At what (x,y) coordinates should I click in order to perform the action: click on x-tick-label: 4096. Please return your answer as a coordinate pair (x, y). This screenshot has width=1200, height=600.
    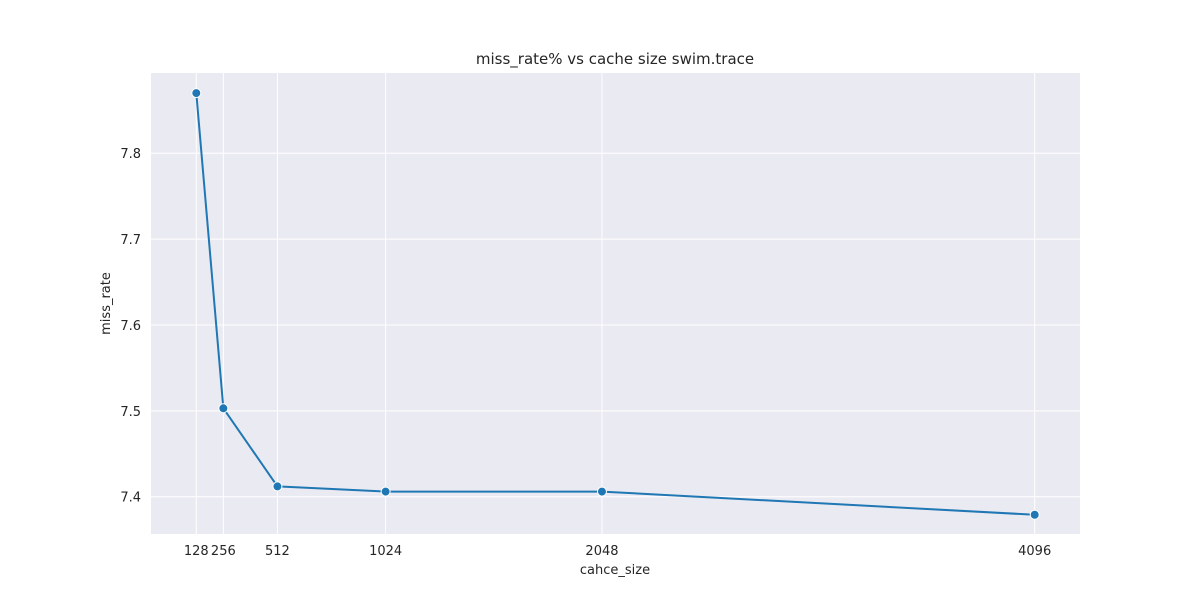
    Looking at the image, I should click on (1034, 551).